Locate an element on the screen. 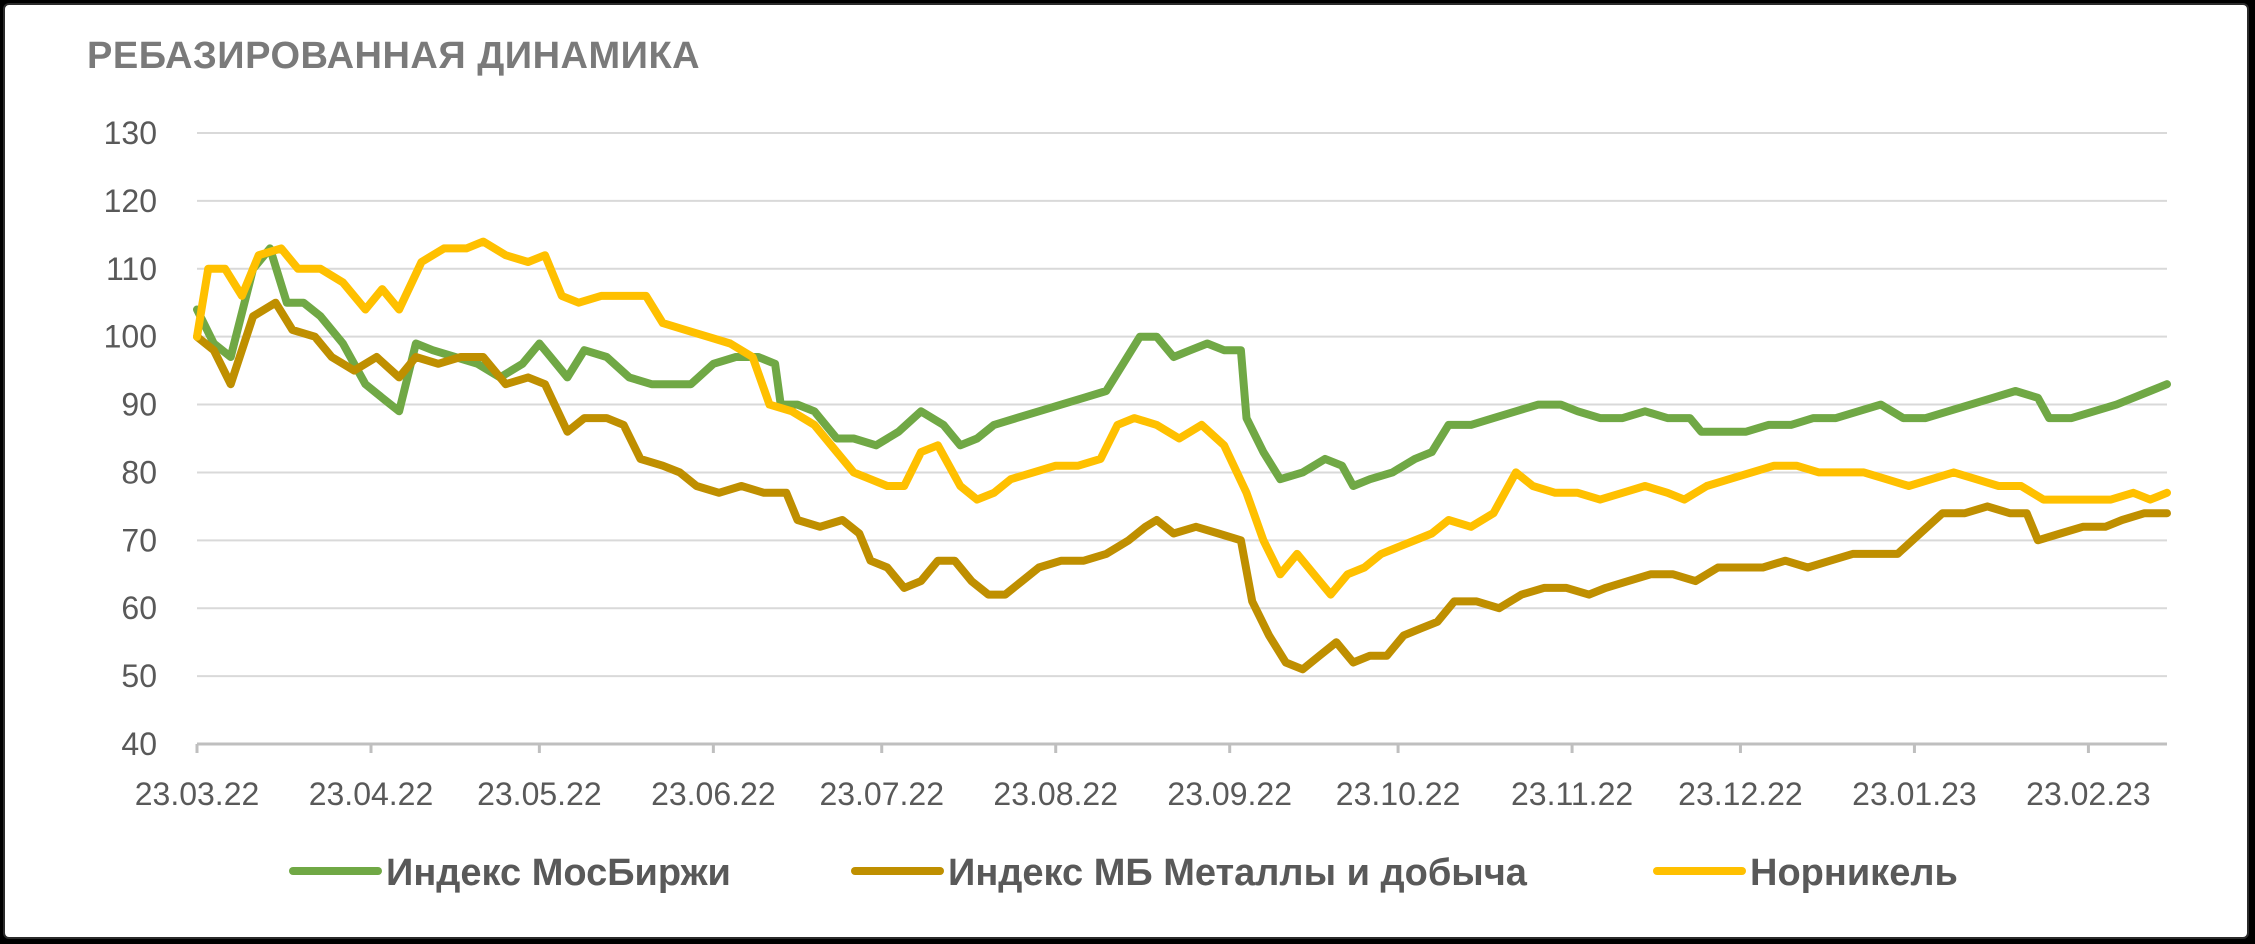 The height and width of the screenshot is (944, 2255). legend-label: Норникель is located at coordinates (1854, 873).